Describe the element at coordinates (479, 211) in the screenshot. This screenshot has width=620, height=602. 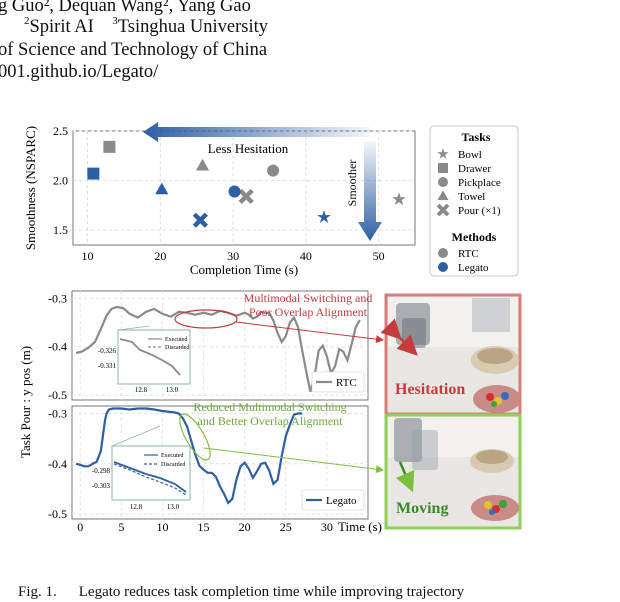
I see `legend-task-label-4: Pour (×1)` at that location.